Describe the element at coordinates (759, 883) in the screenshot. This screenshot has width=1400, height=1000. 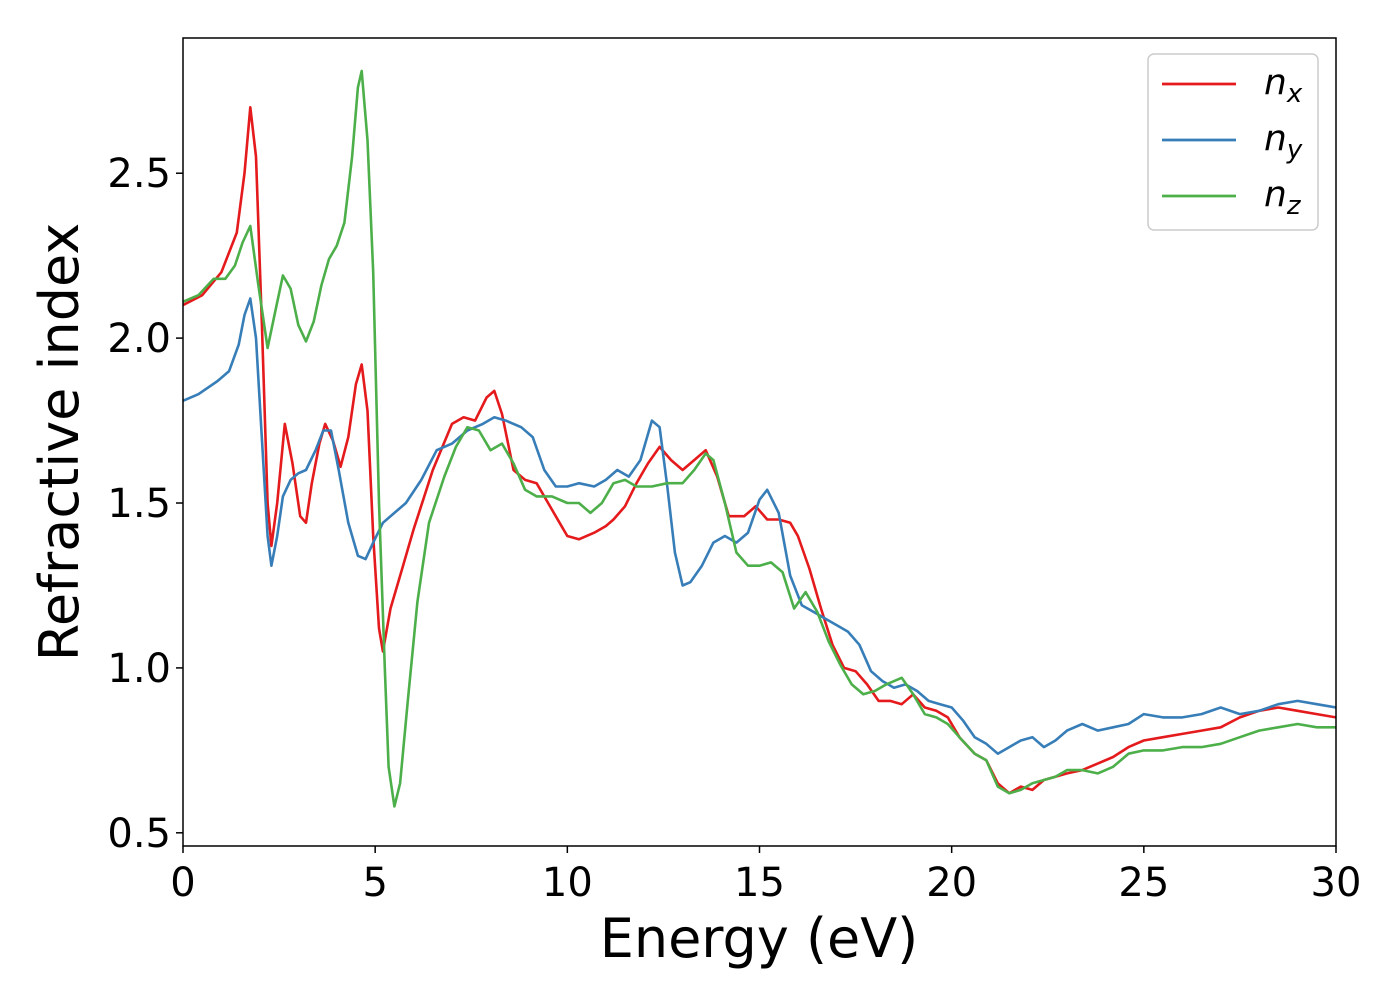
I see `x-tick-label: 15` at that location.